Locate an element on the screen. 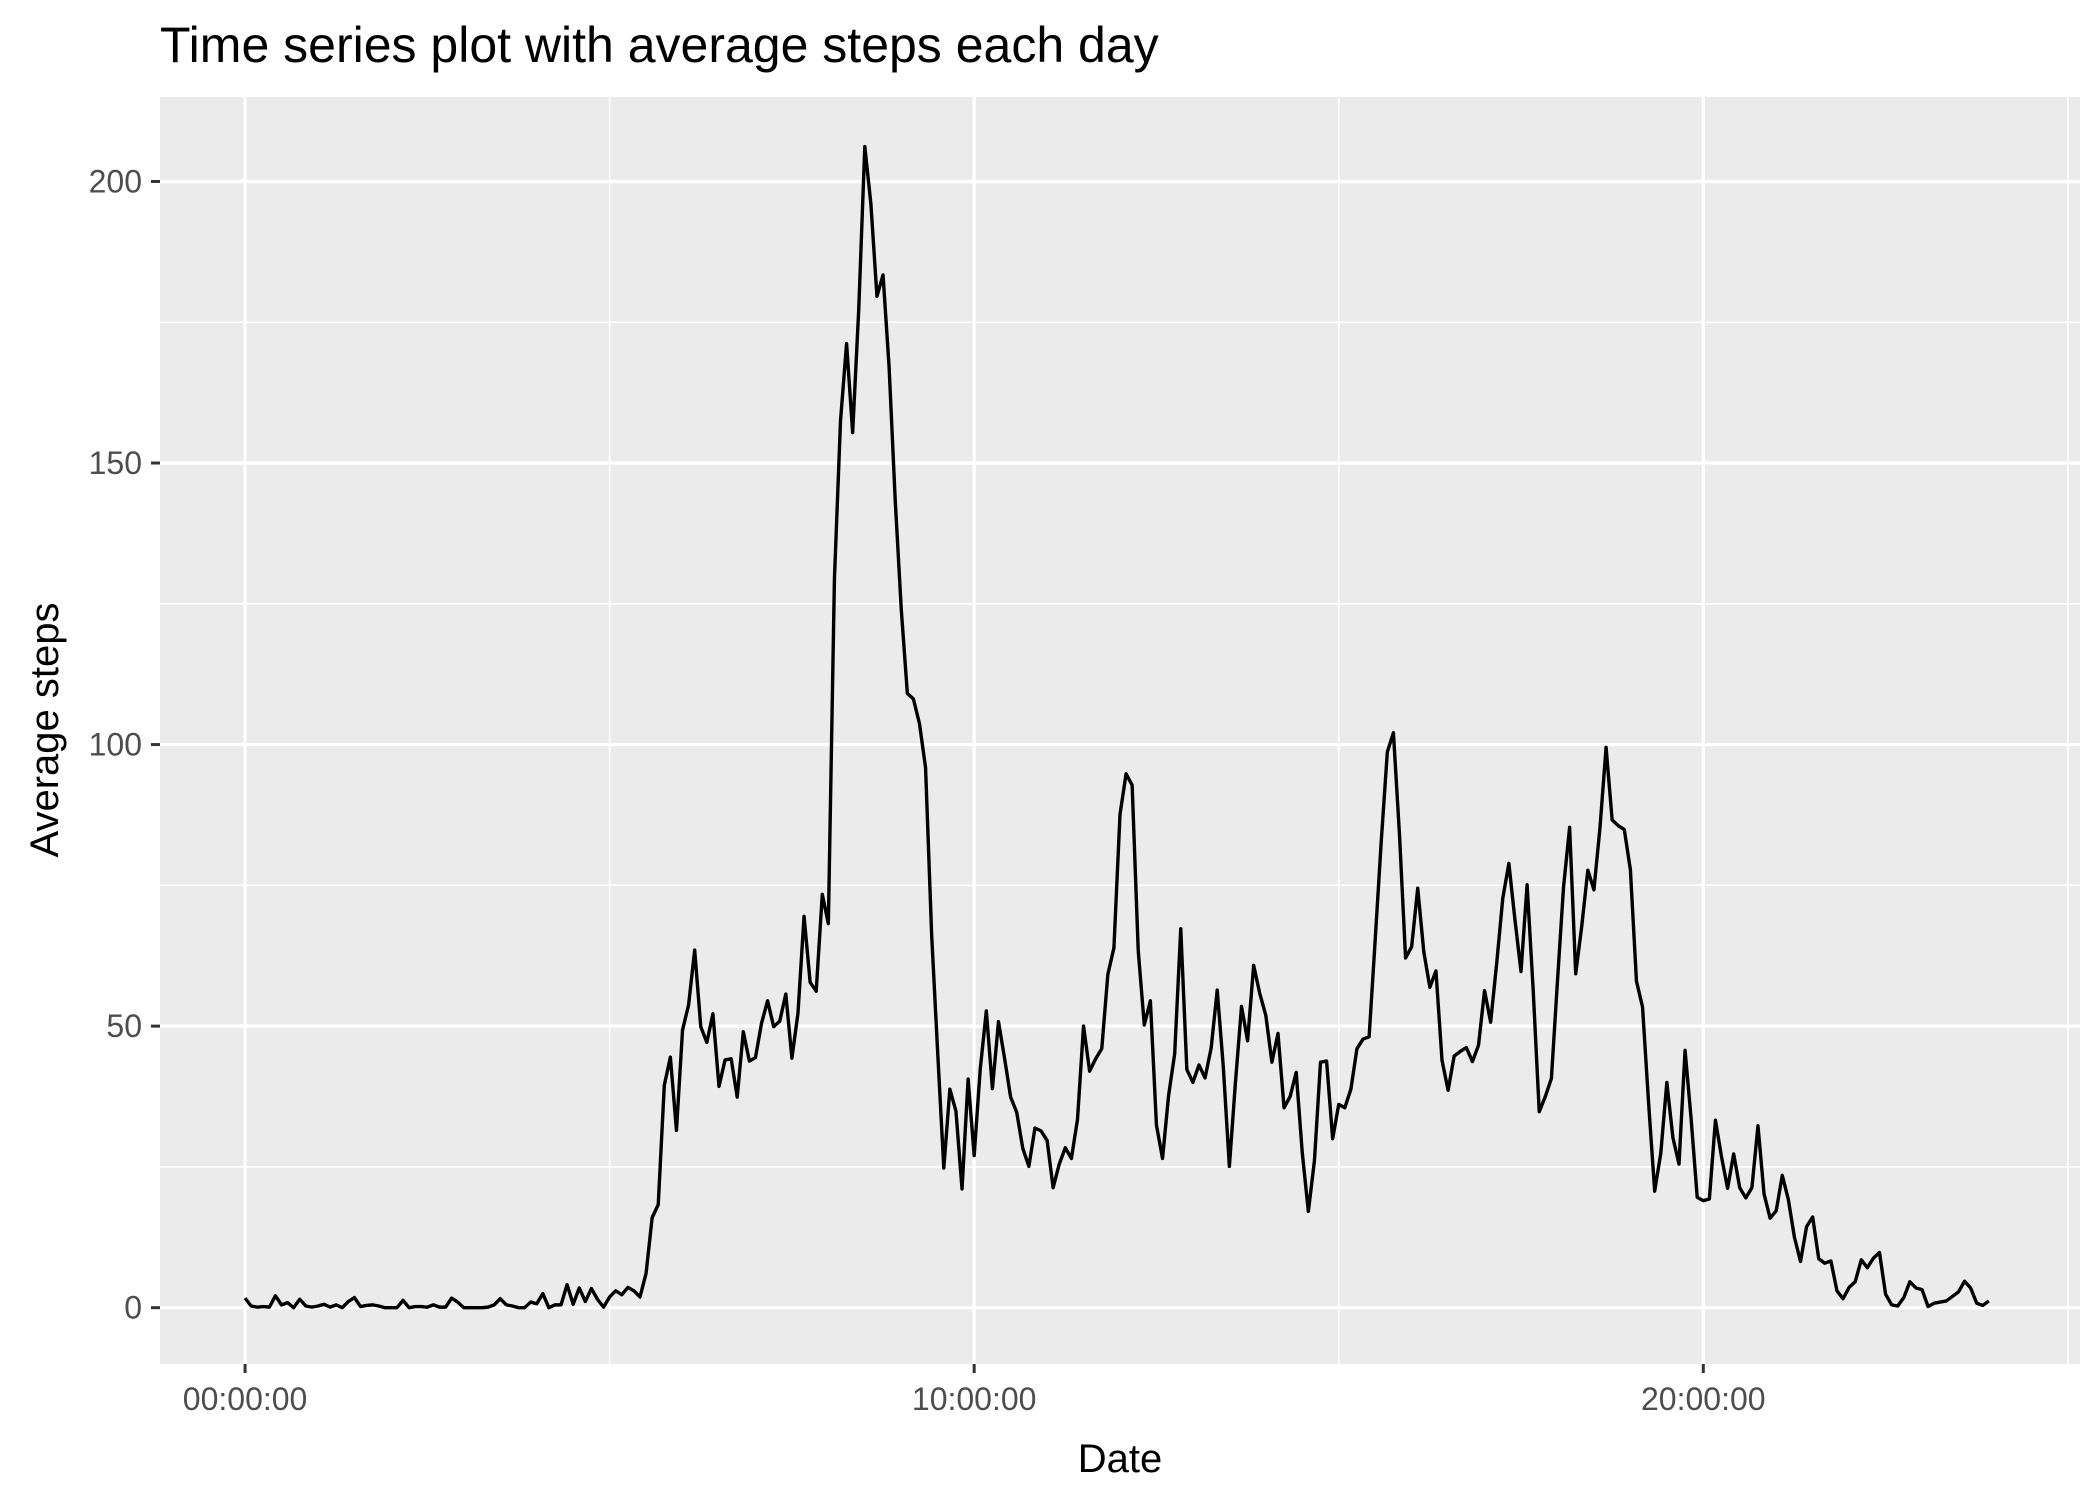 The height and width of the screenshot is (1499, 2100). x-tick-label-2: 20:00:00 is located at coordinates (1703, 1399).